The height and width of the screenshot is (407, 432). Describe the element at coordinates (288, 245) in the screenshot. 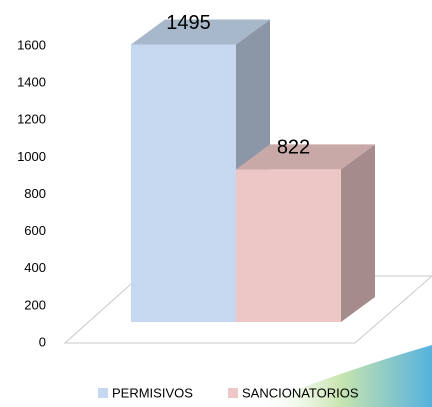

I see `bar` at that location.